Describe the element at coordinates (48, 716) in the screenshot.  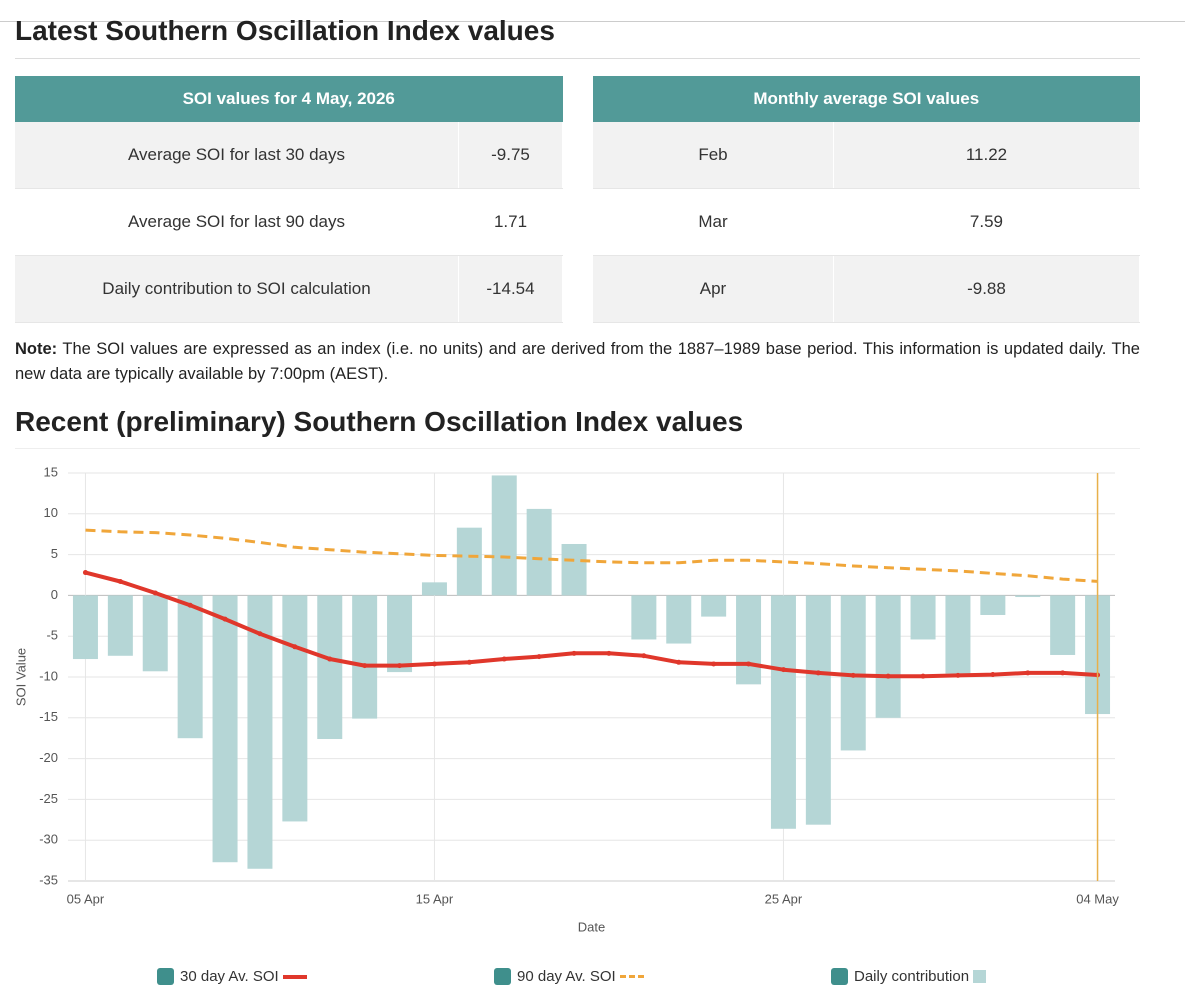
I see `y-tick-label: -15` at that location.